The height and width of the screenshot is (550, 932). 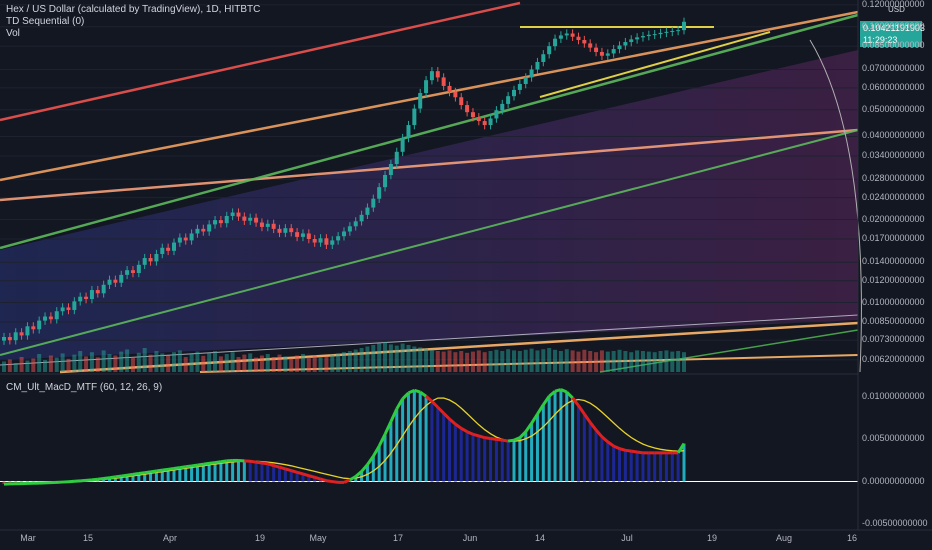 What do you see at coordinates (893, 4) in the screenshot?
I see `price-tick-label: 0.12000000000` at bounding box center [893, 4].